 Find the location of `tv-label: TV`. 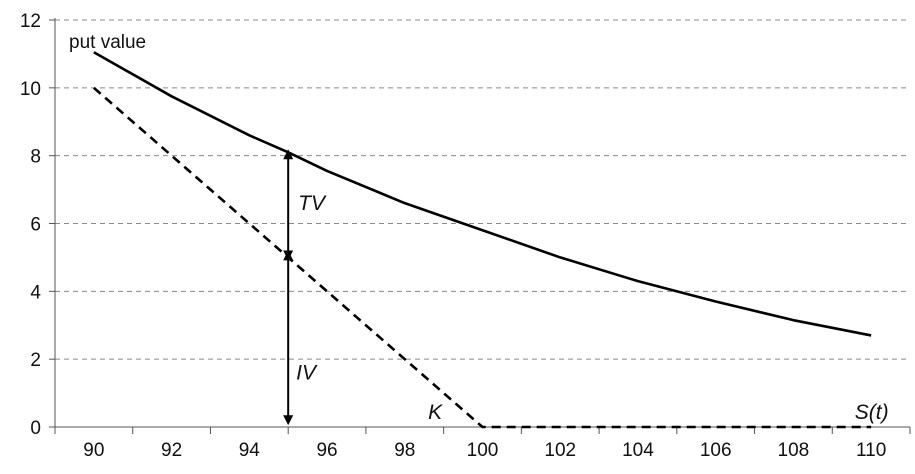

tv-label: TV is located at coordinates (312, 203).